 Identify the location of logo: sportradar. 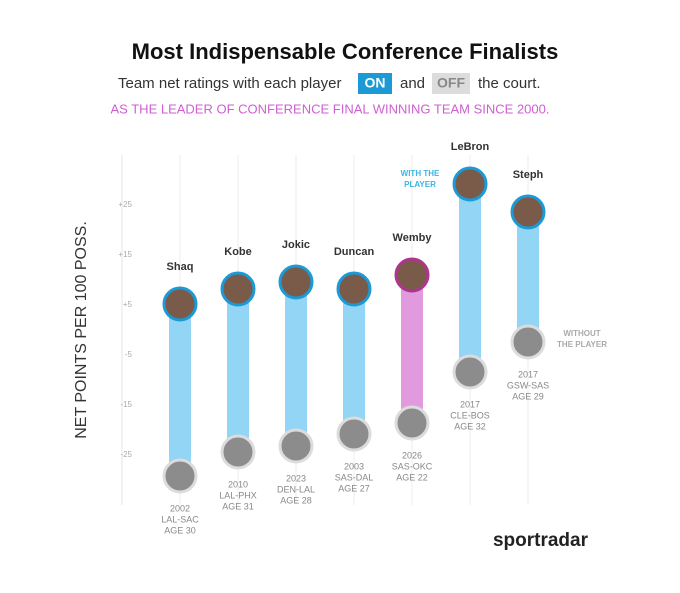
(541, 540).